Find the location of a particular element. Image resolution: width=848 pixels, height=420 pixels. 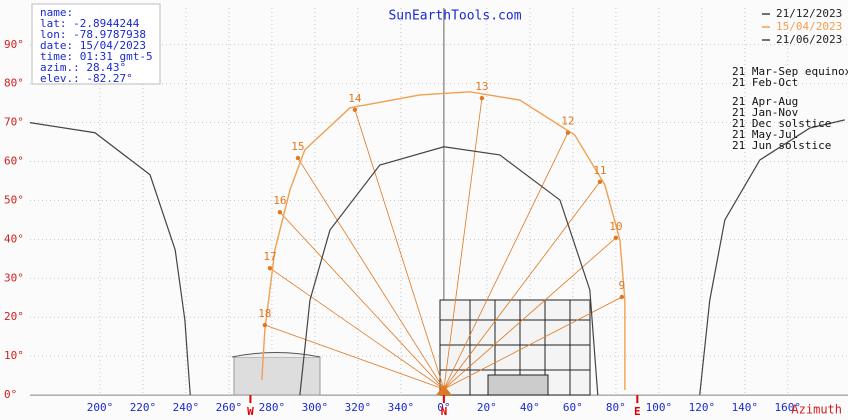

info-box is located at coordinates (96, 44).